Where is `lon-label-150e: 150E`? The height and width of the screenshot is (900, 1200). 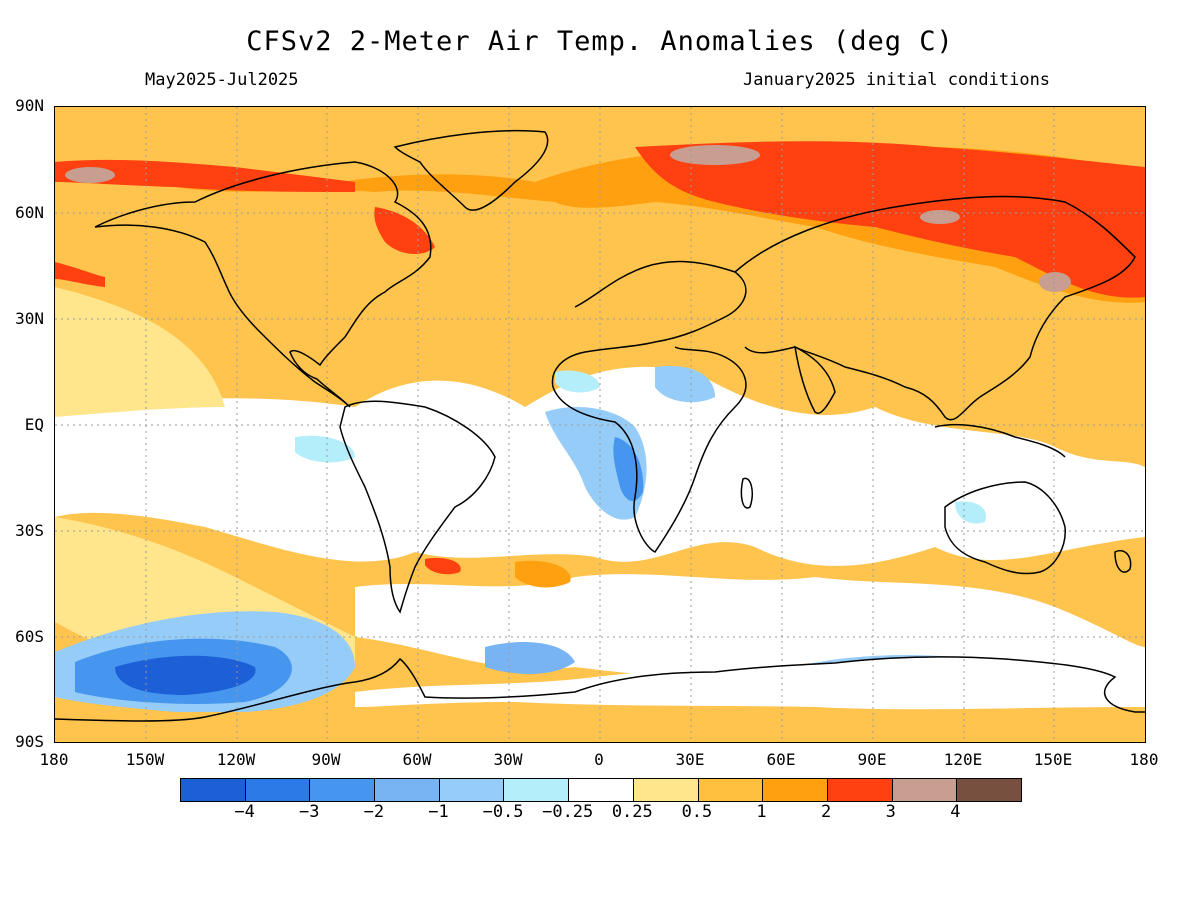 lon-label-150e: 150E is located at coordinates (1053, 759).